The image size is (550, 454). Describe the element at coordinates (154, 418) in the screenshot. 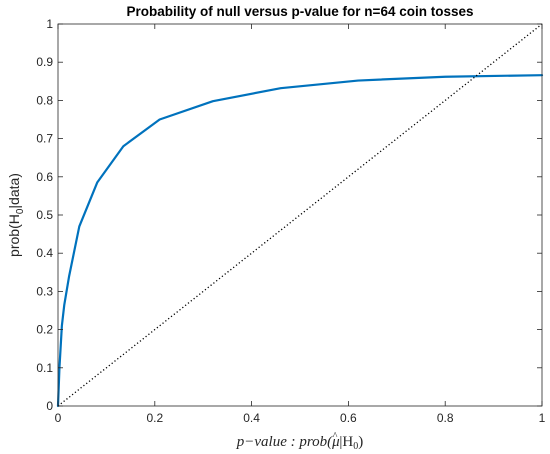

I see `x-tick-label: 0.2` at that location.